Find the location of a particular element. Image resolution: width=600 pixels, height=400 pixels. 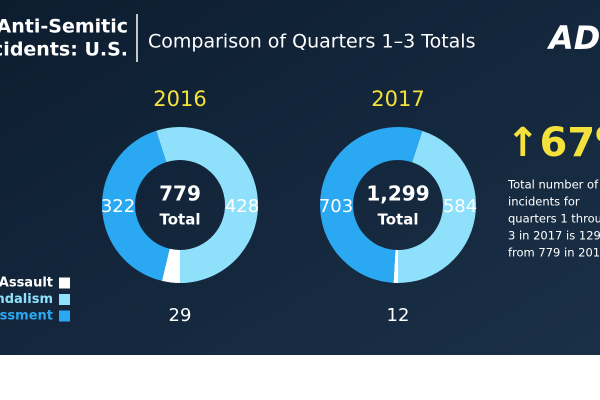

value-label: 584 is located at coordinates (460, 206).